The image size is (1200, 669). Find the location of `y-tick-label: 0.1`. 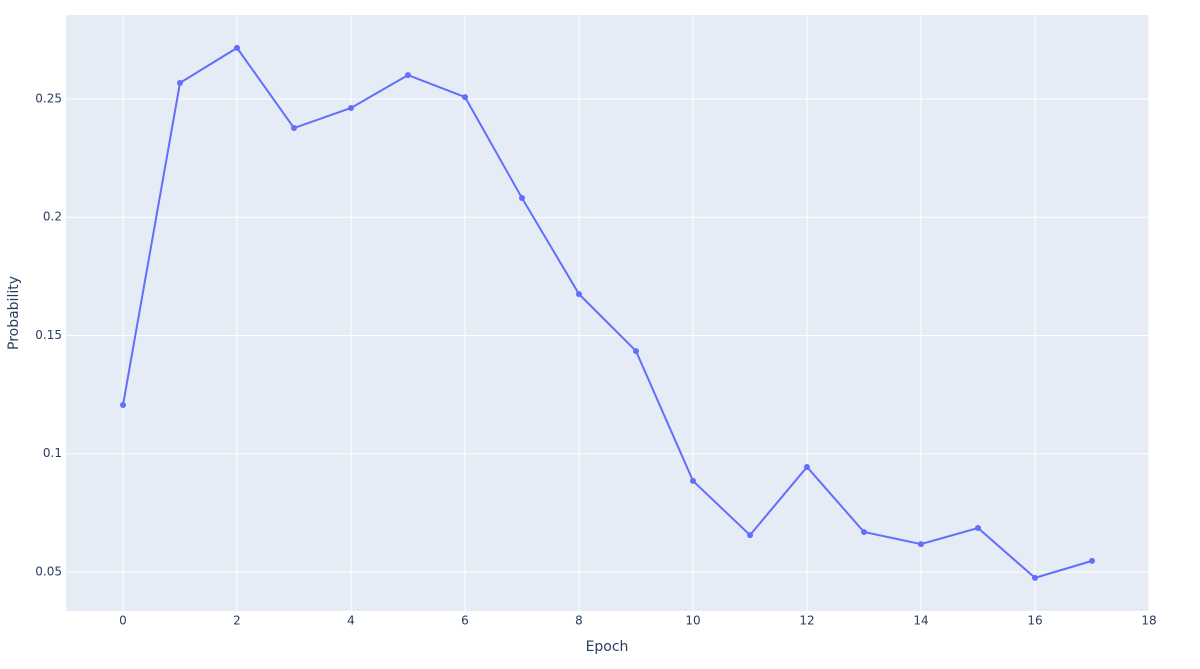

y-tick-label: 0.1 is located at coordinates (52, 453).